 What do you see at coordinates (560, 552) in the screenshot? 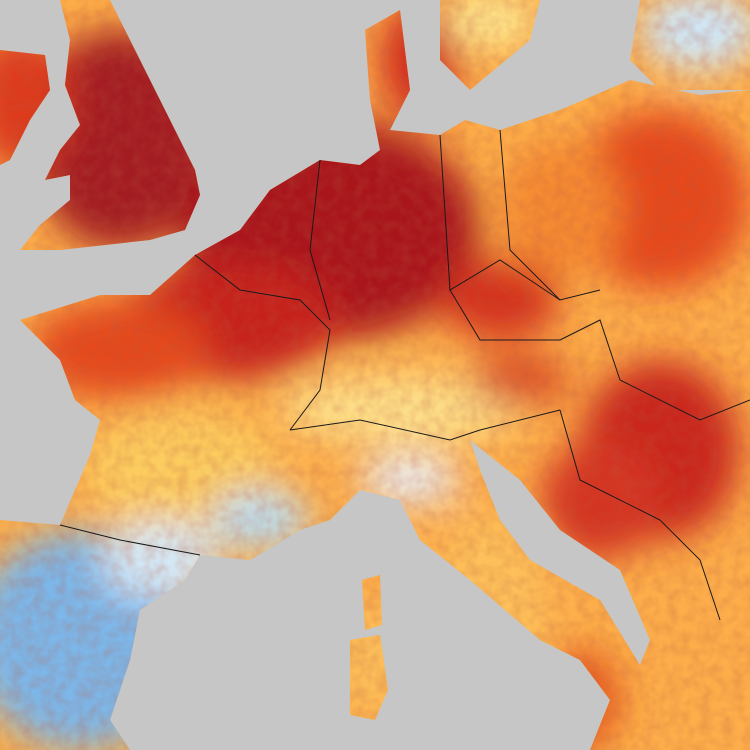
I see `adriatic-sea` at bounding box center [560, 552].